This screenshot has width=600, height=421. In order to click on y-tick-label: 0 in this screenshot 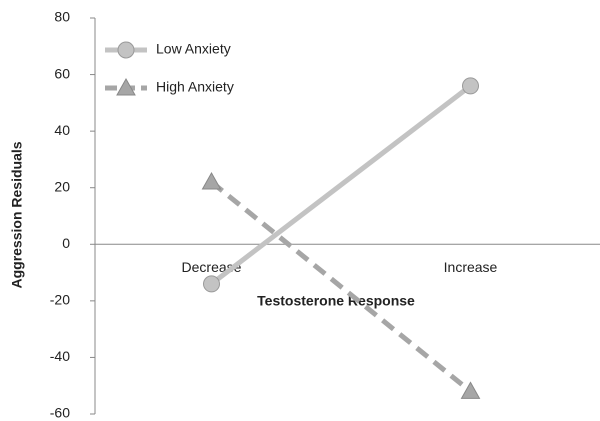, I will do `click(66, 243)`.